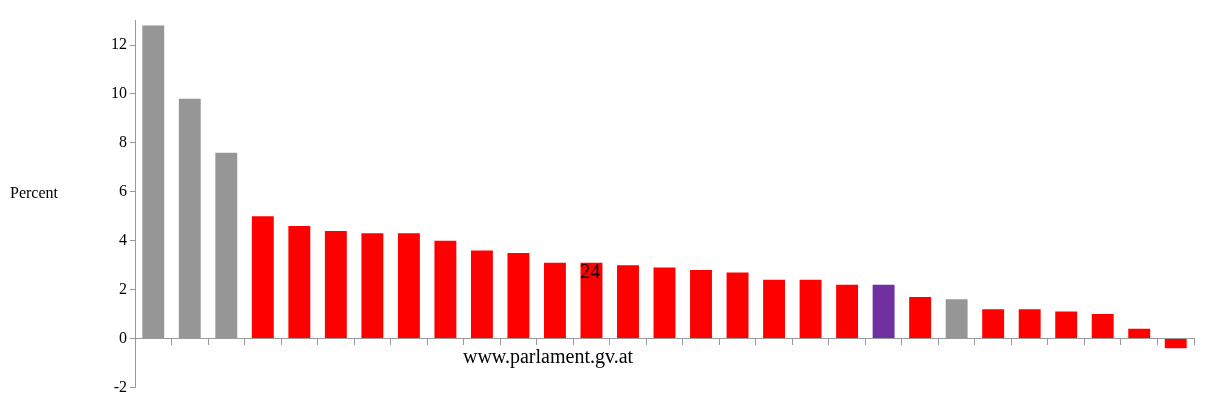  What do you see at coordinates (548, 357) in the screenshot?
I see `annotation: www.parlament.gv.at` at bounding box center [548, 357].